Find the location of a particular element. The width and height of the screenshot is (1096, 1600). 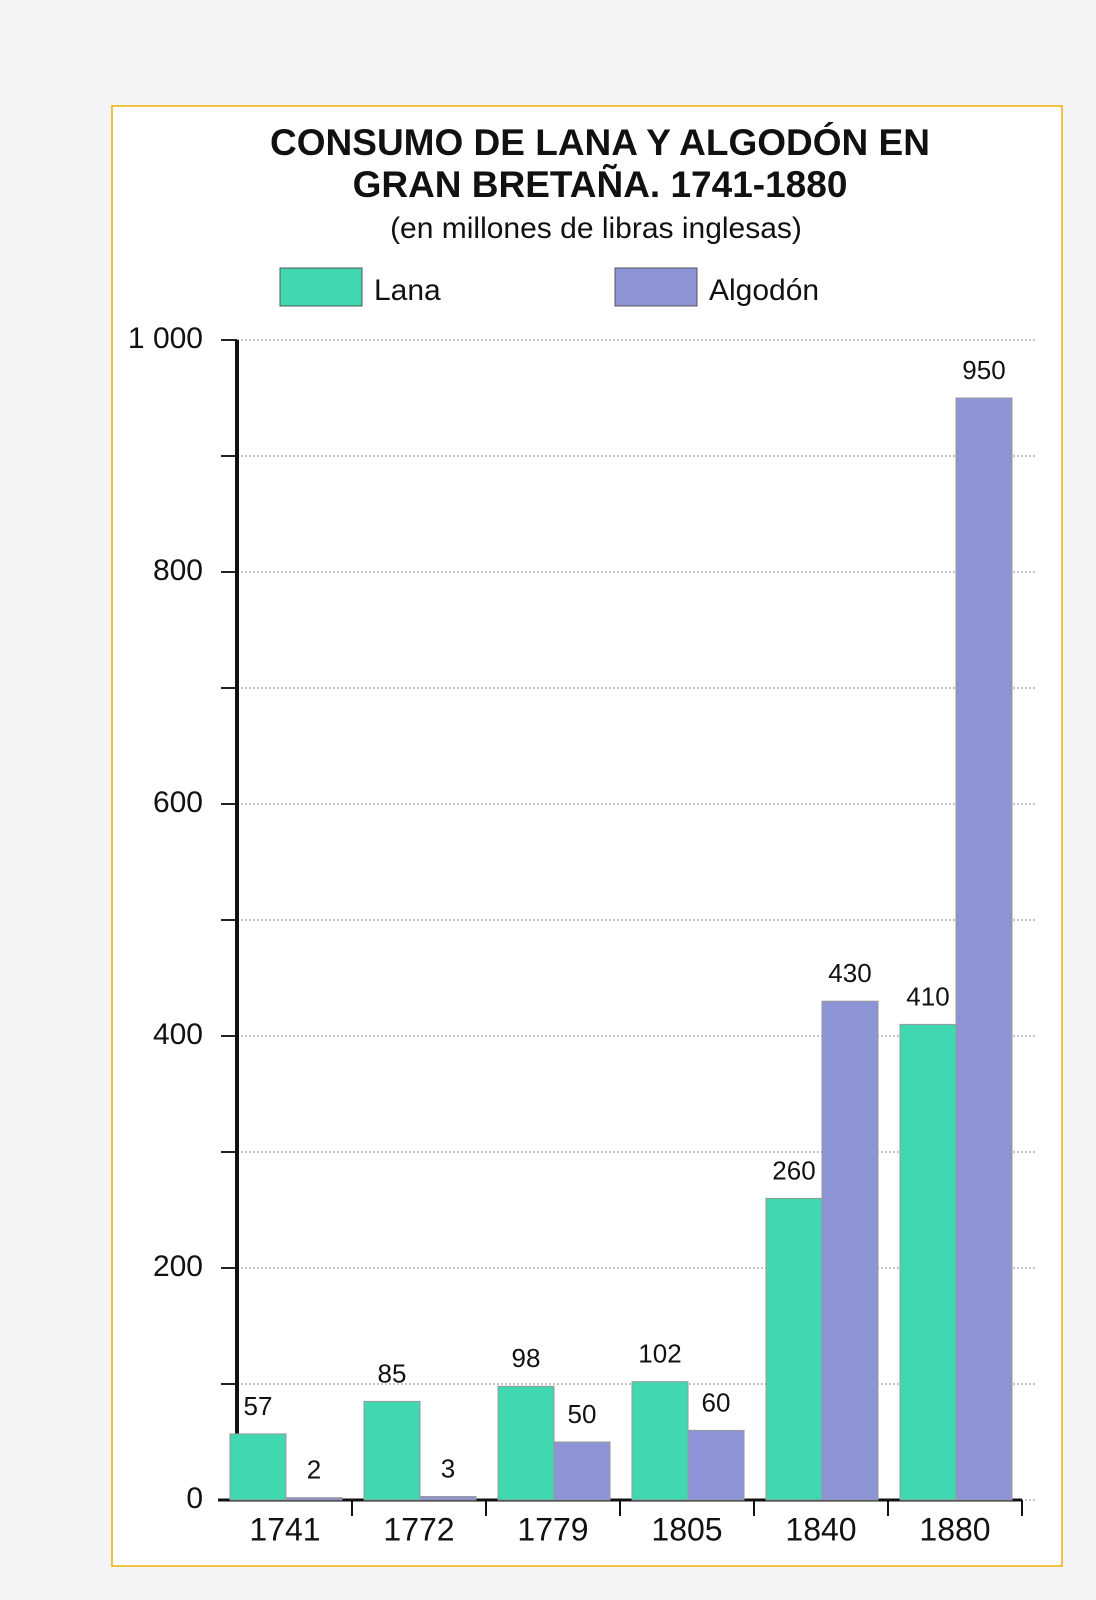

data-label: 57 is located at coordinates (258, 1406).